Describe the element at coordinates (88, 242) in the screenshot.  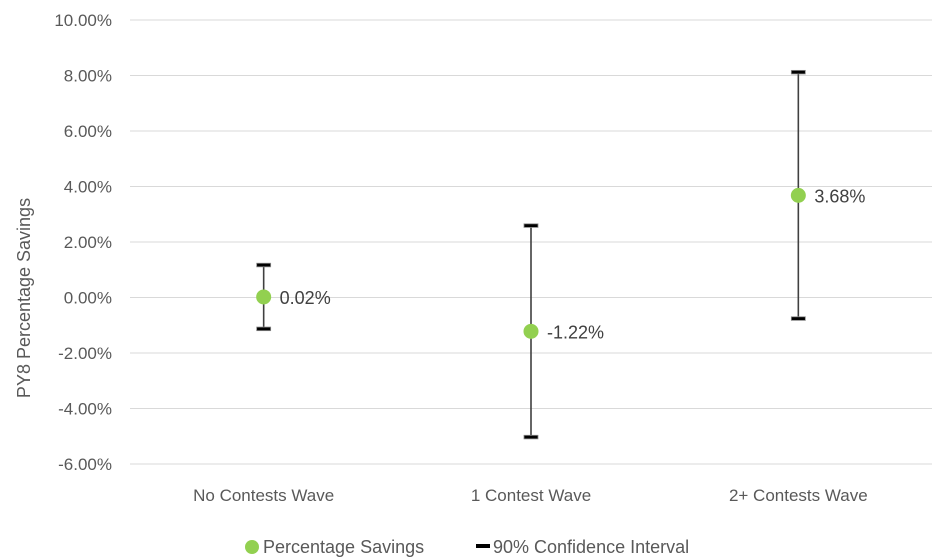
I see `y-tick-label: 2.00%` at that location.